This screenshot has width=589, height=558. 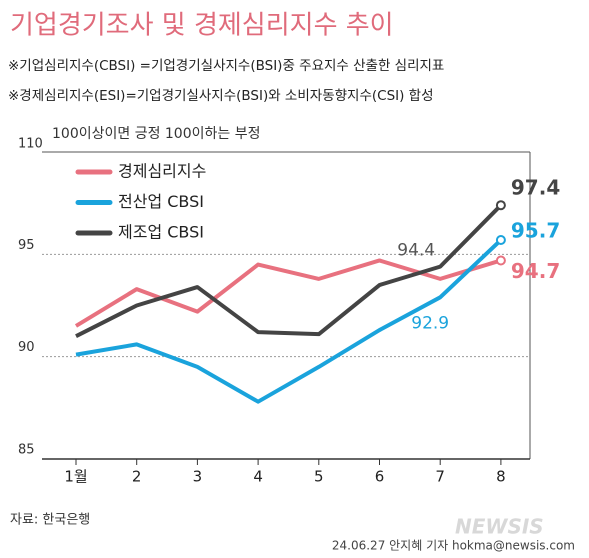 I want to click on y-tick-label: 95, so click(x=26, y=245).